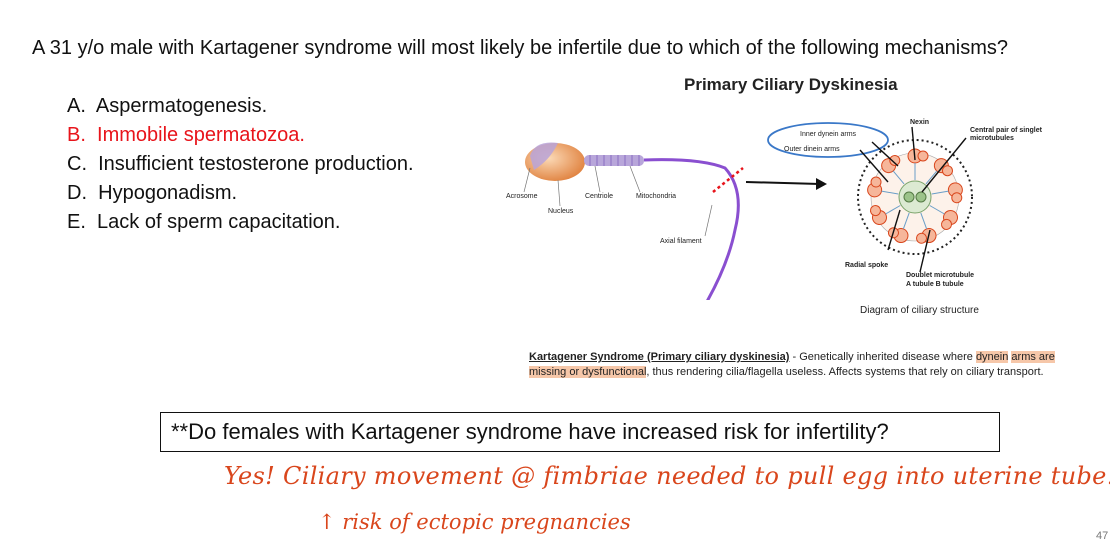 This screenshot has height=558, width=1110. What do you see at coordinates (992, 138) in the screenshot?
I see `label-central-pair-2: microtubules` at bounding box center [992, 138].